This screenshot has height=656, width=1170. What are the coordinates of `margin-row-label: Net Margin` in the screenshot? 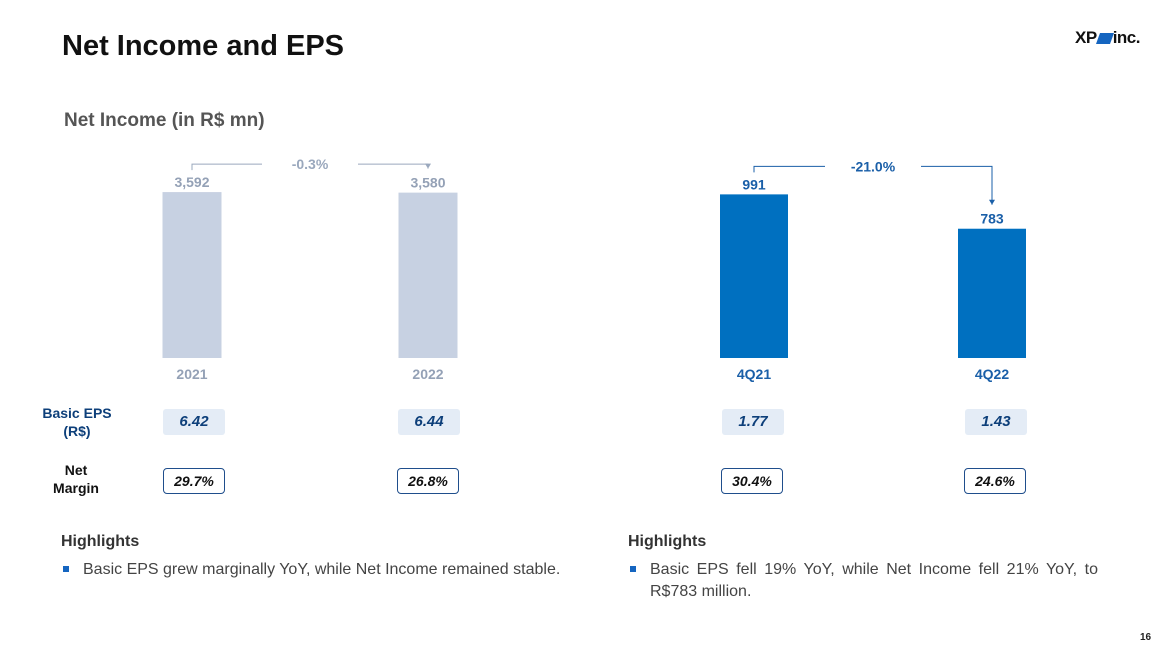 It's located at (76, 479).